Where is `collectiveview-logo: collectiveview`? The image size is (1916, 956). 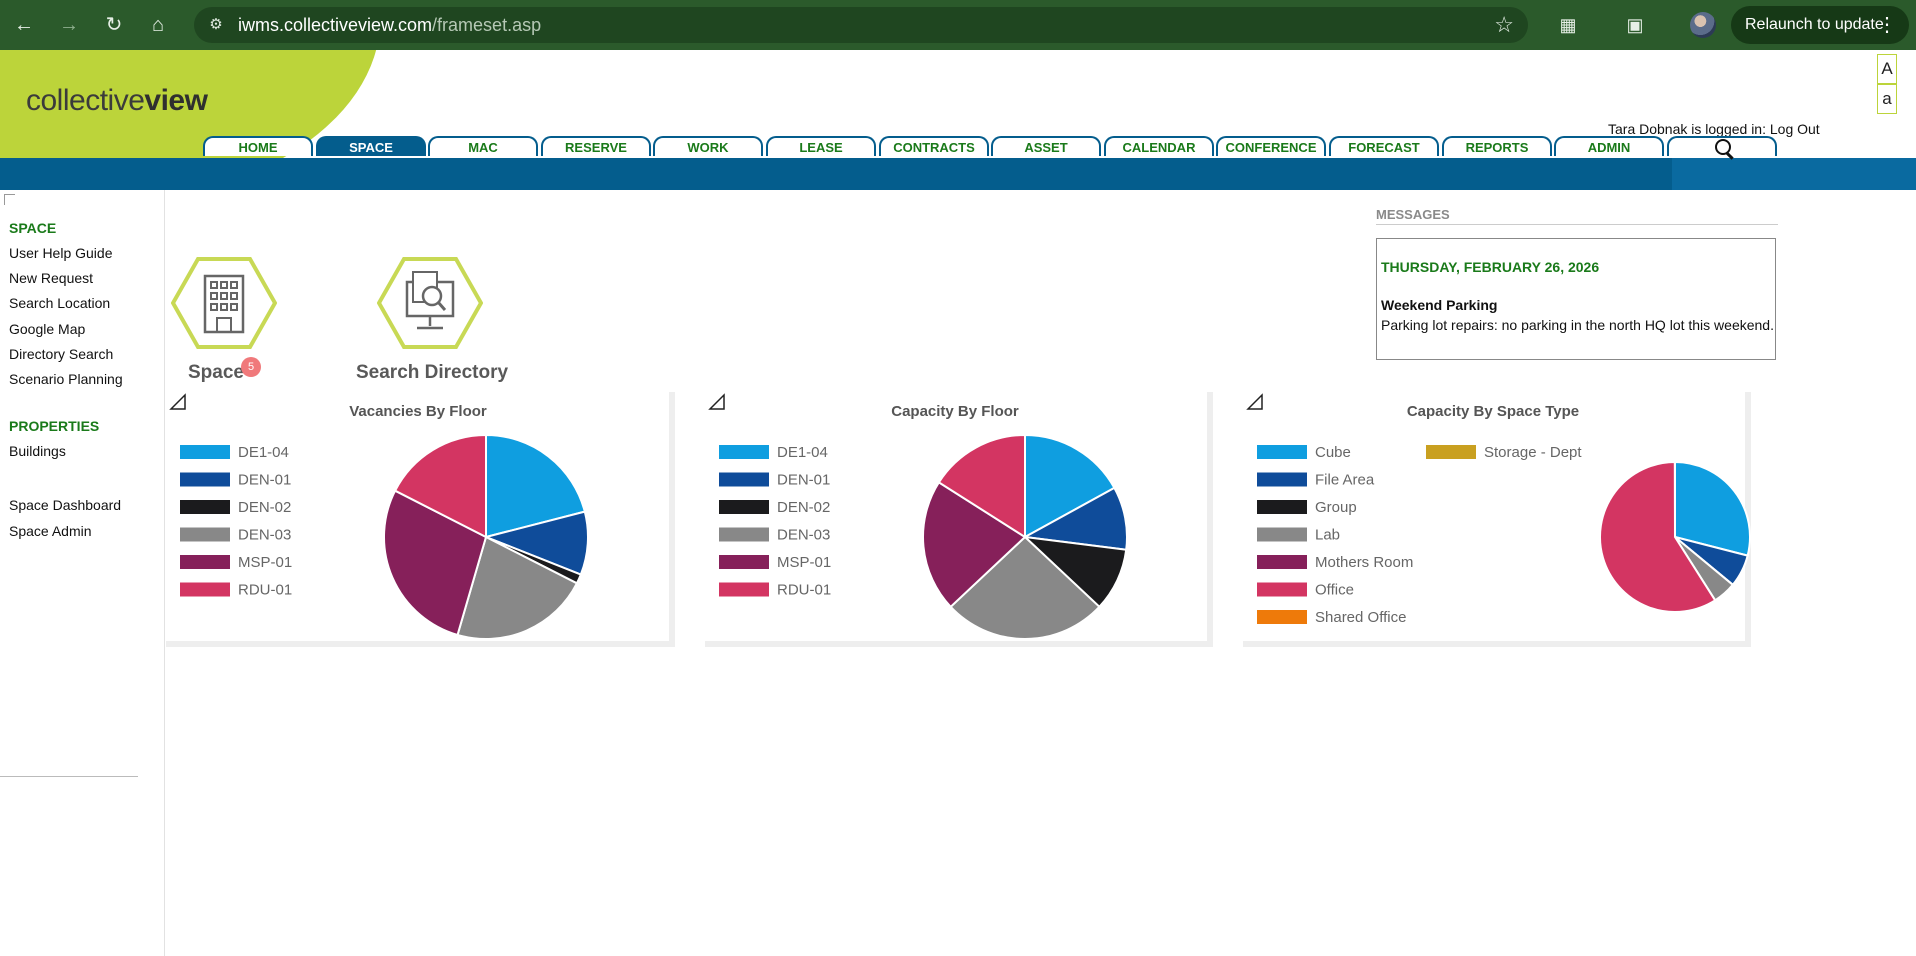 collectiveview-logo: collectiveview is located at coordinates (117, 100).